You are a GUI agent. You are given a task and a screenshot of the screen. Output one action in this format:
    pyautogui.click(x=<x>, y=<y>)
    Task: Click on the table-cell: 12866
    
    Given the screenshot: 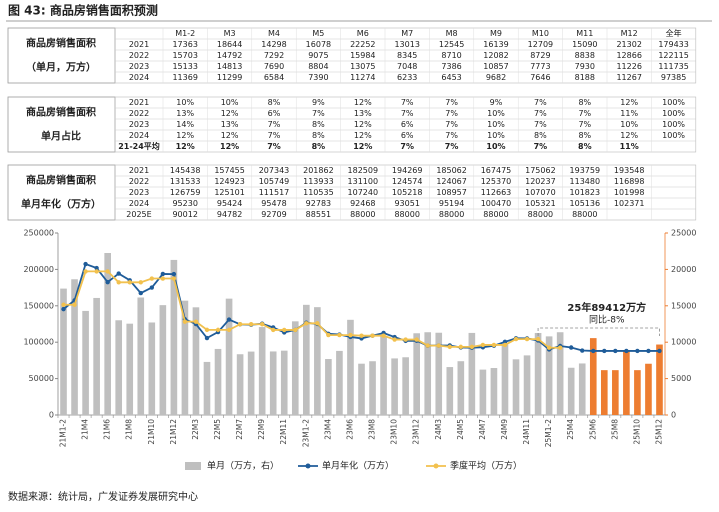 What is the action you would take?
    pyautogui.click(x=628, y=55)
    